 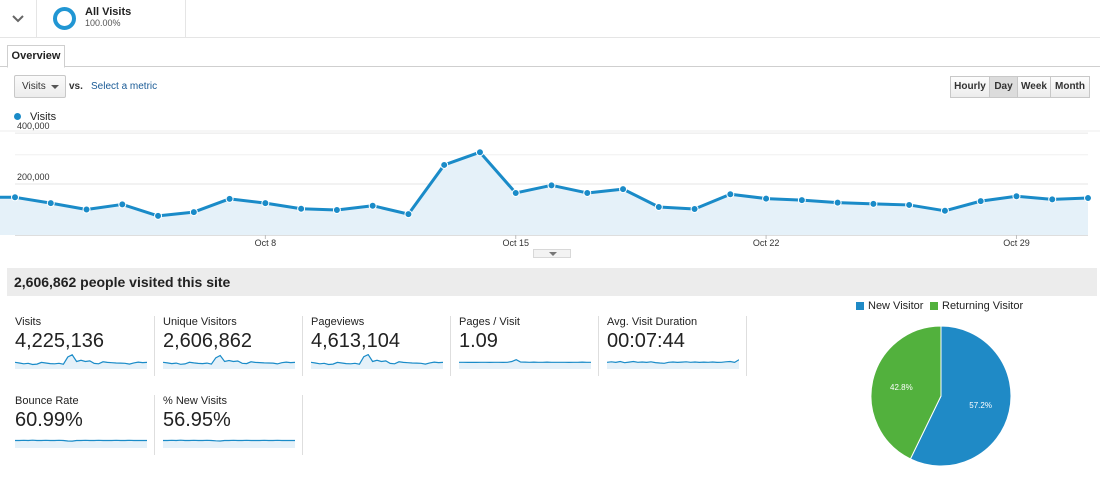 What do you see at coordinates (233, 425) in the screenshot?
I see `metric-card-new-visits: % New Visits 56.95%` at bounding box center [233, 425].